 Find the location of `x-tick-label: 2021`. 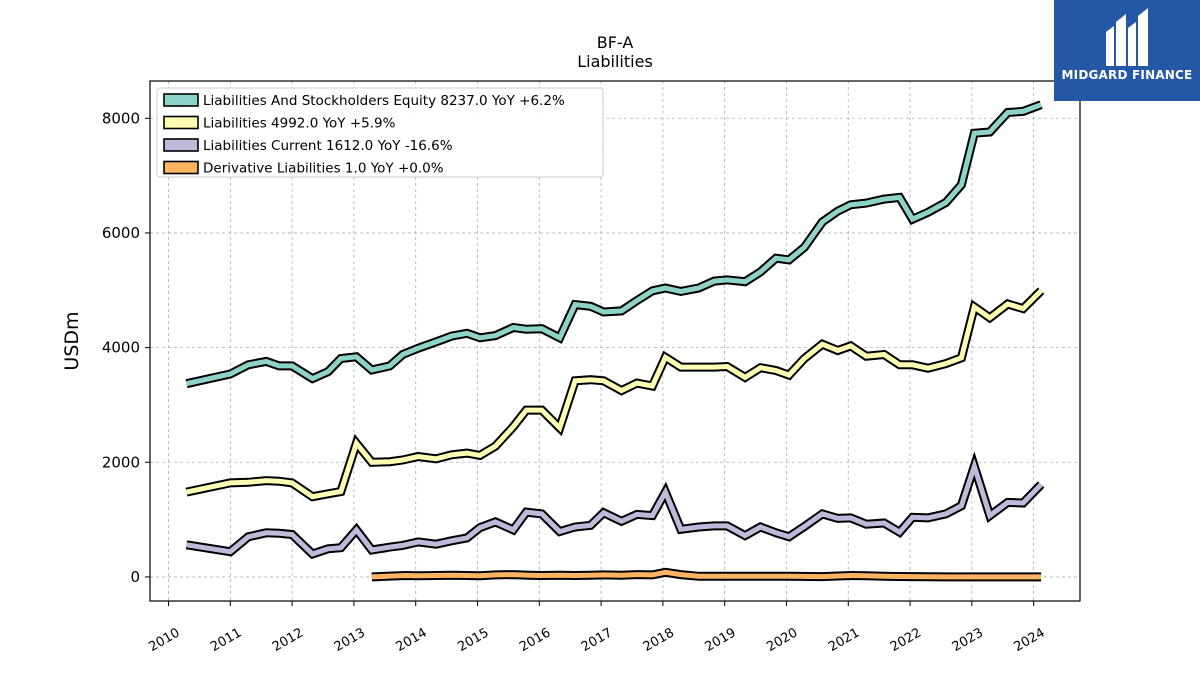

x-tick-label: 2021 is located at coordinates (844, 640).